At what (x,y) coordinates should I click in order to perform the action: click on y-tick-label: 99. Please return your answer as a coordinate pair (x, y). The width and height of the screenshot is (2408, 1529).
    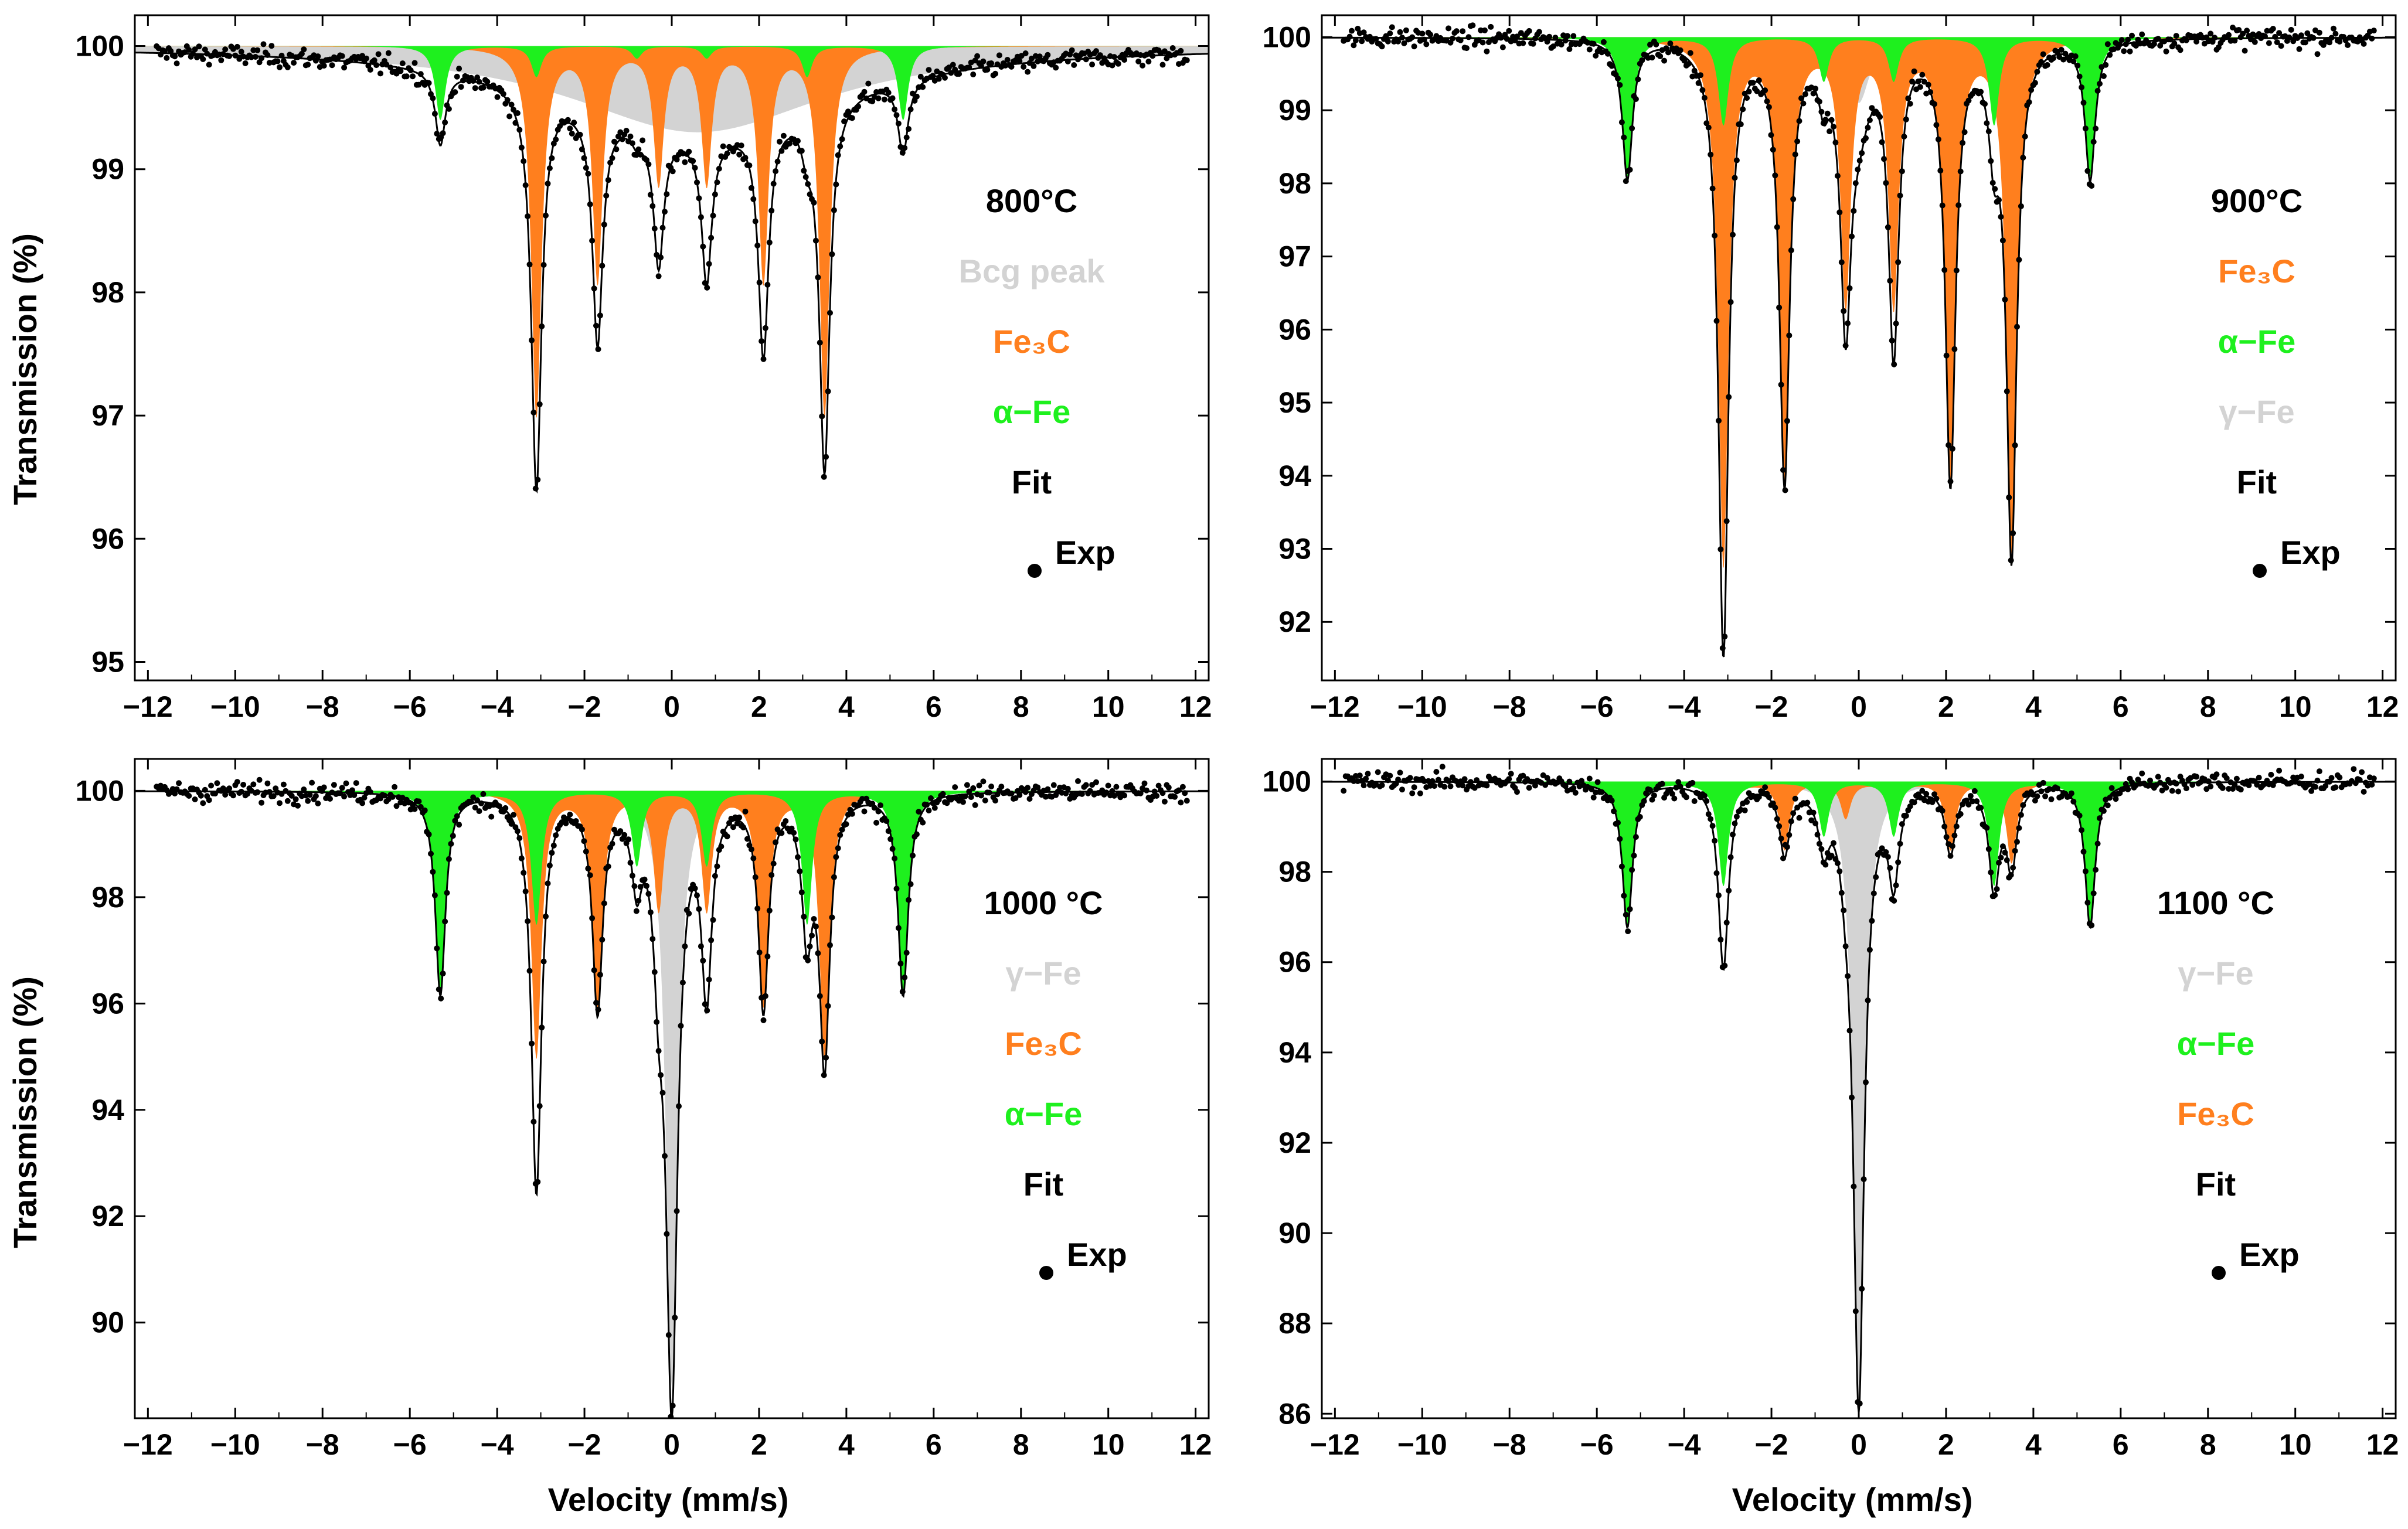
    Looking at the image, I should click on (107, 169).